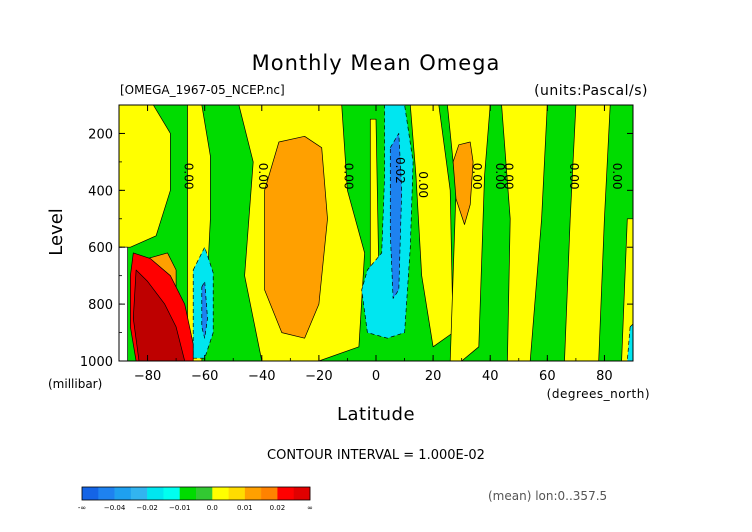 Image resolution: width=752 pixels, height=532 pixels. I want to click on colorbar-tick-label: 0.0, so click(212, 508).